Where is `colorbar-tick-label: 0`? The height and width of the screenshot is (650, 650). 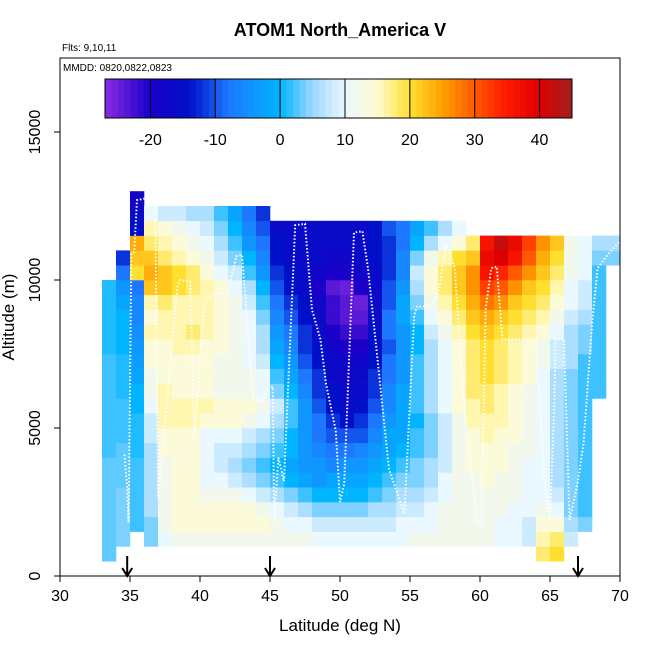
colorbar-tick-label: 0 is located at coordinates (280, 140).